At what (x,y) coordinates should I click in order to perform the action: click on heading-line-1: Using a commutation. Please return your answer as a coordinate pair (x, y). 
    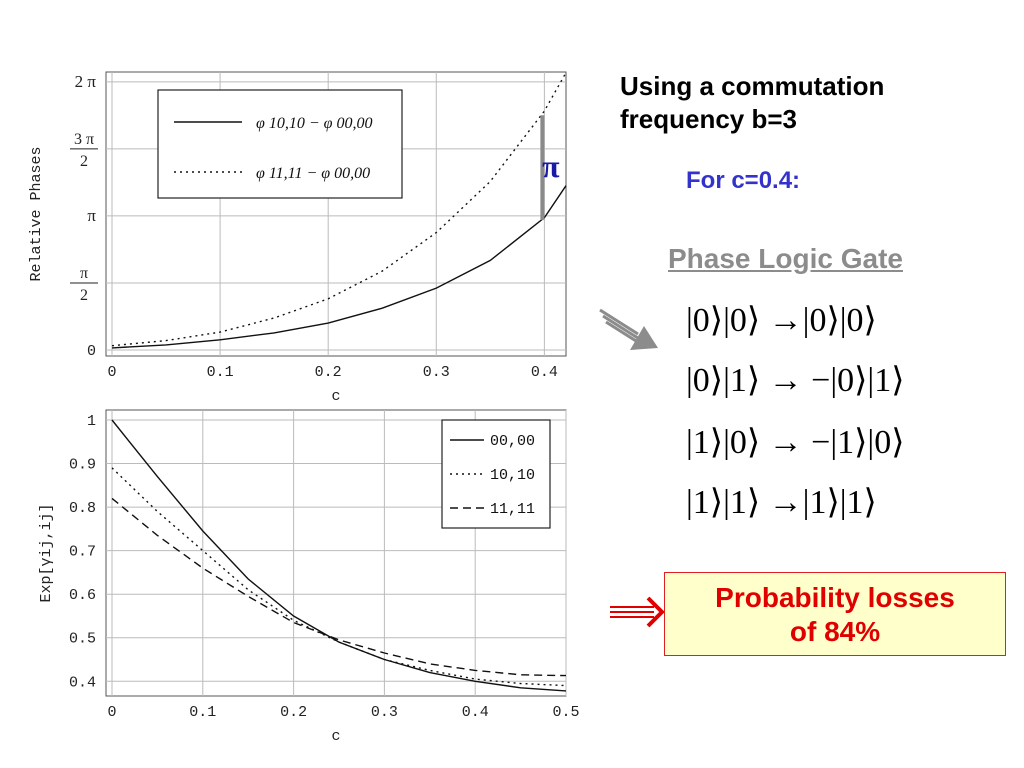
    Looking at the image, I should click on (752, 86).